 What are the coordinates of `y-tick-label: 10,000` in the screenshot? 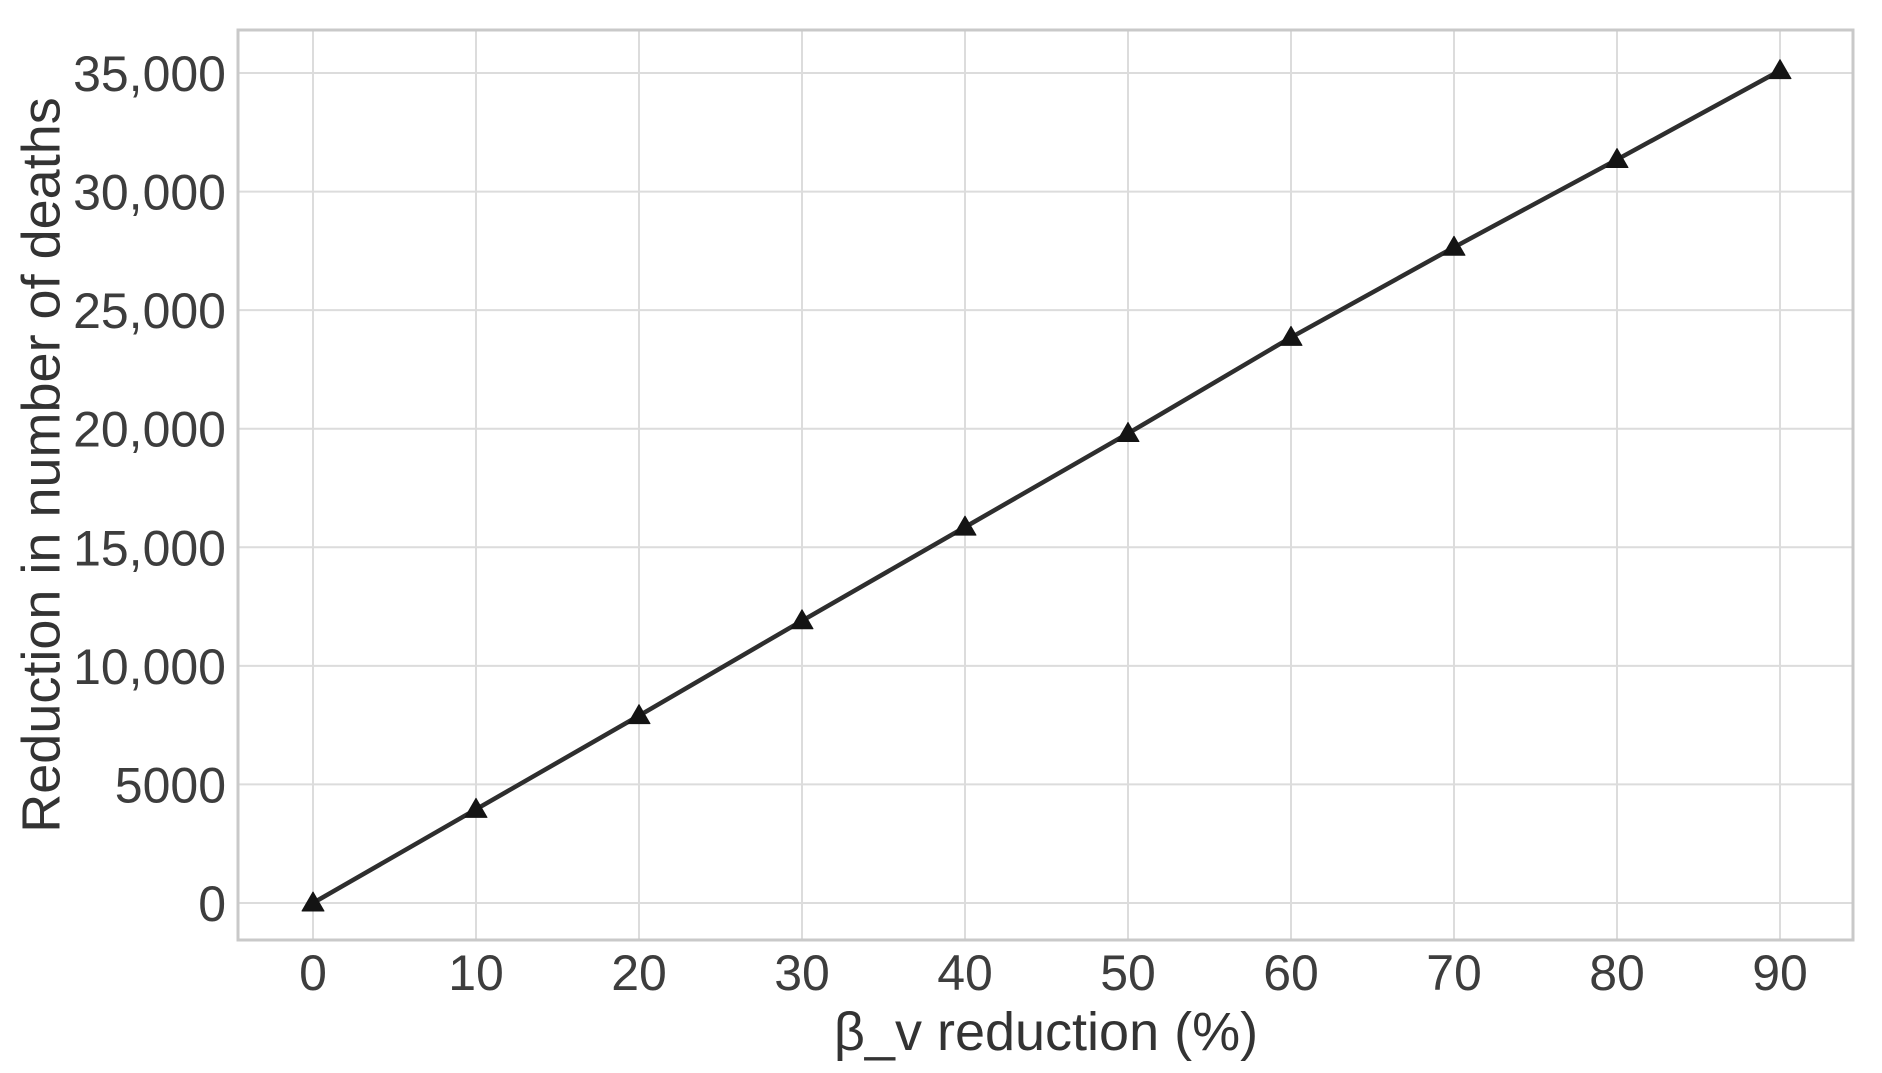 It's located at (149, 667).